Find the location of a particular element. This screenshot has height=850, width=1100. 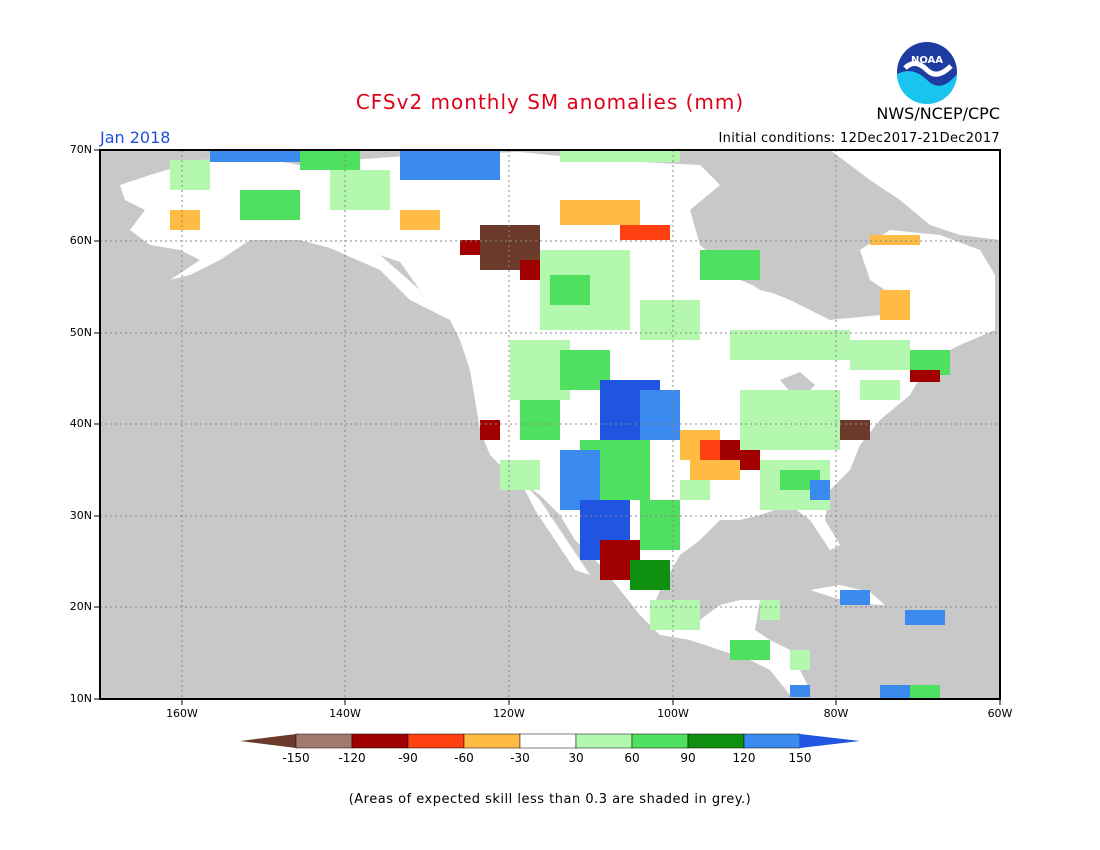

lon-label: 100W is located at coordinates (673, 713).